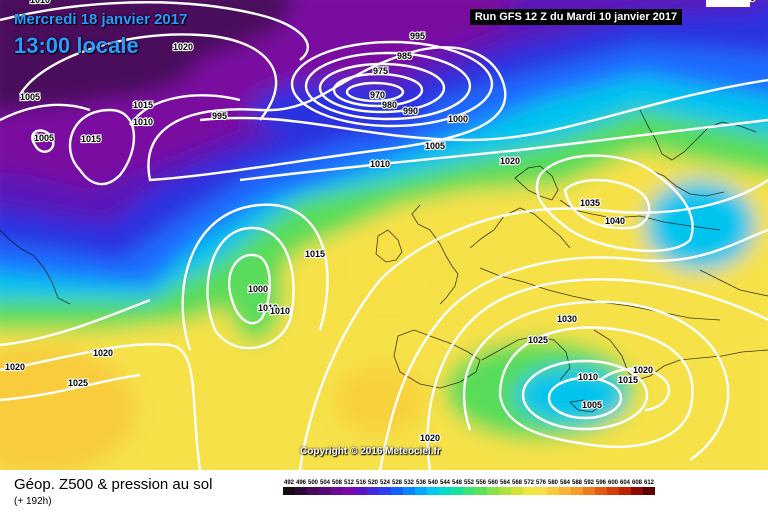 The image size is (768, 512). What do you see at coordinates (300, 483) in the screenshot?
I see `scale-value: 496` at bounding box center [300, 483].